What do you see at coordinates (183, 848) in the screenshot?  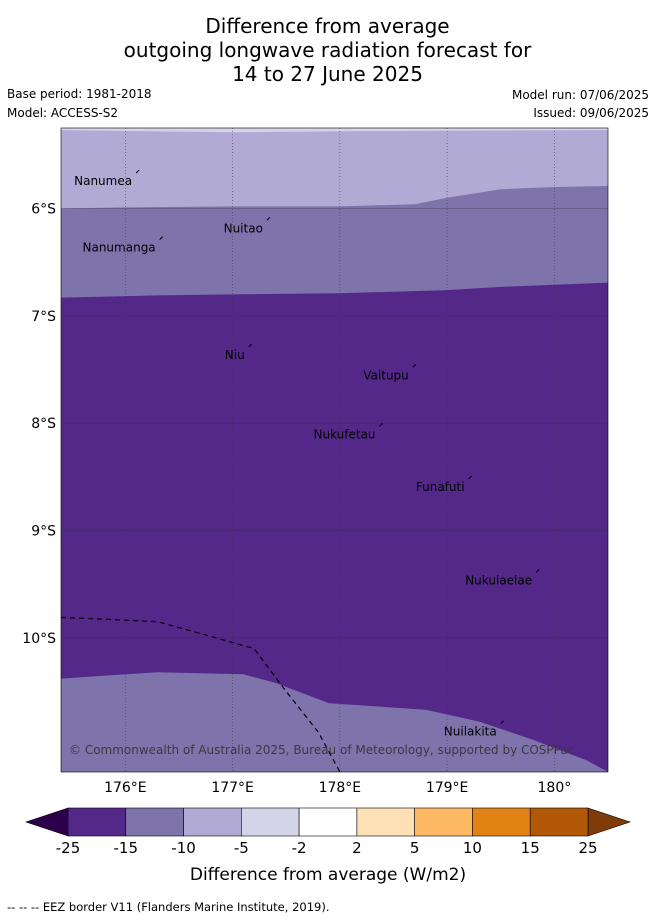 I see `colorbar-tick-label: -10` at bounding box center [183, 848].